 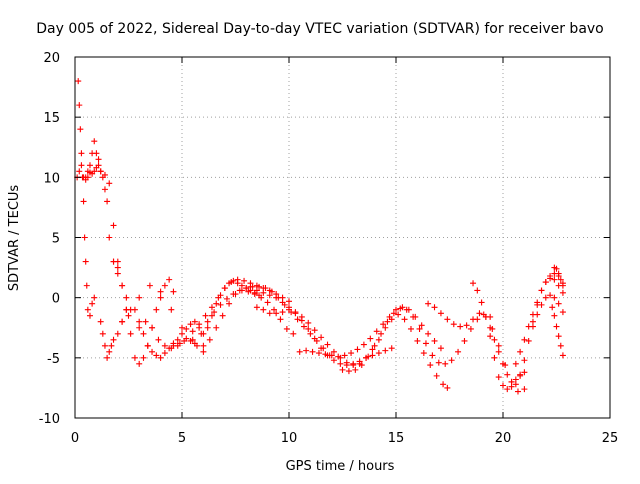 What do you see at coordinates (56, 299) in the screenshot?
I see `y-tick-label: 0` at bounding box center [56, 299].